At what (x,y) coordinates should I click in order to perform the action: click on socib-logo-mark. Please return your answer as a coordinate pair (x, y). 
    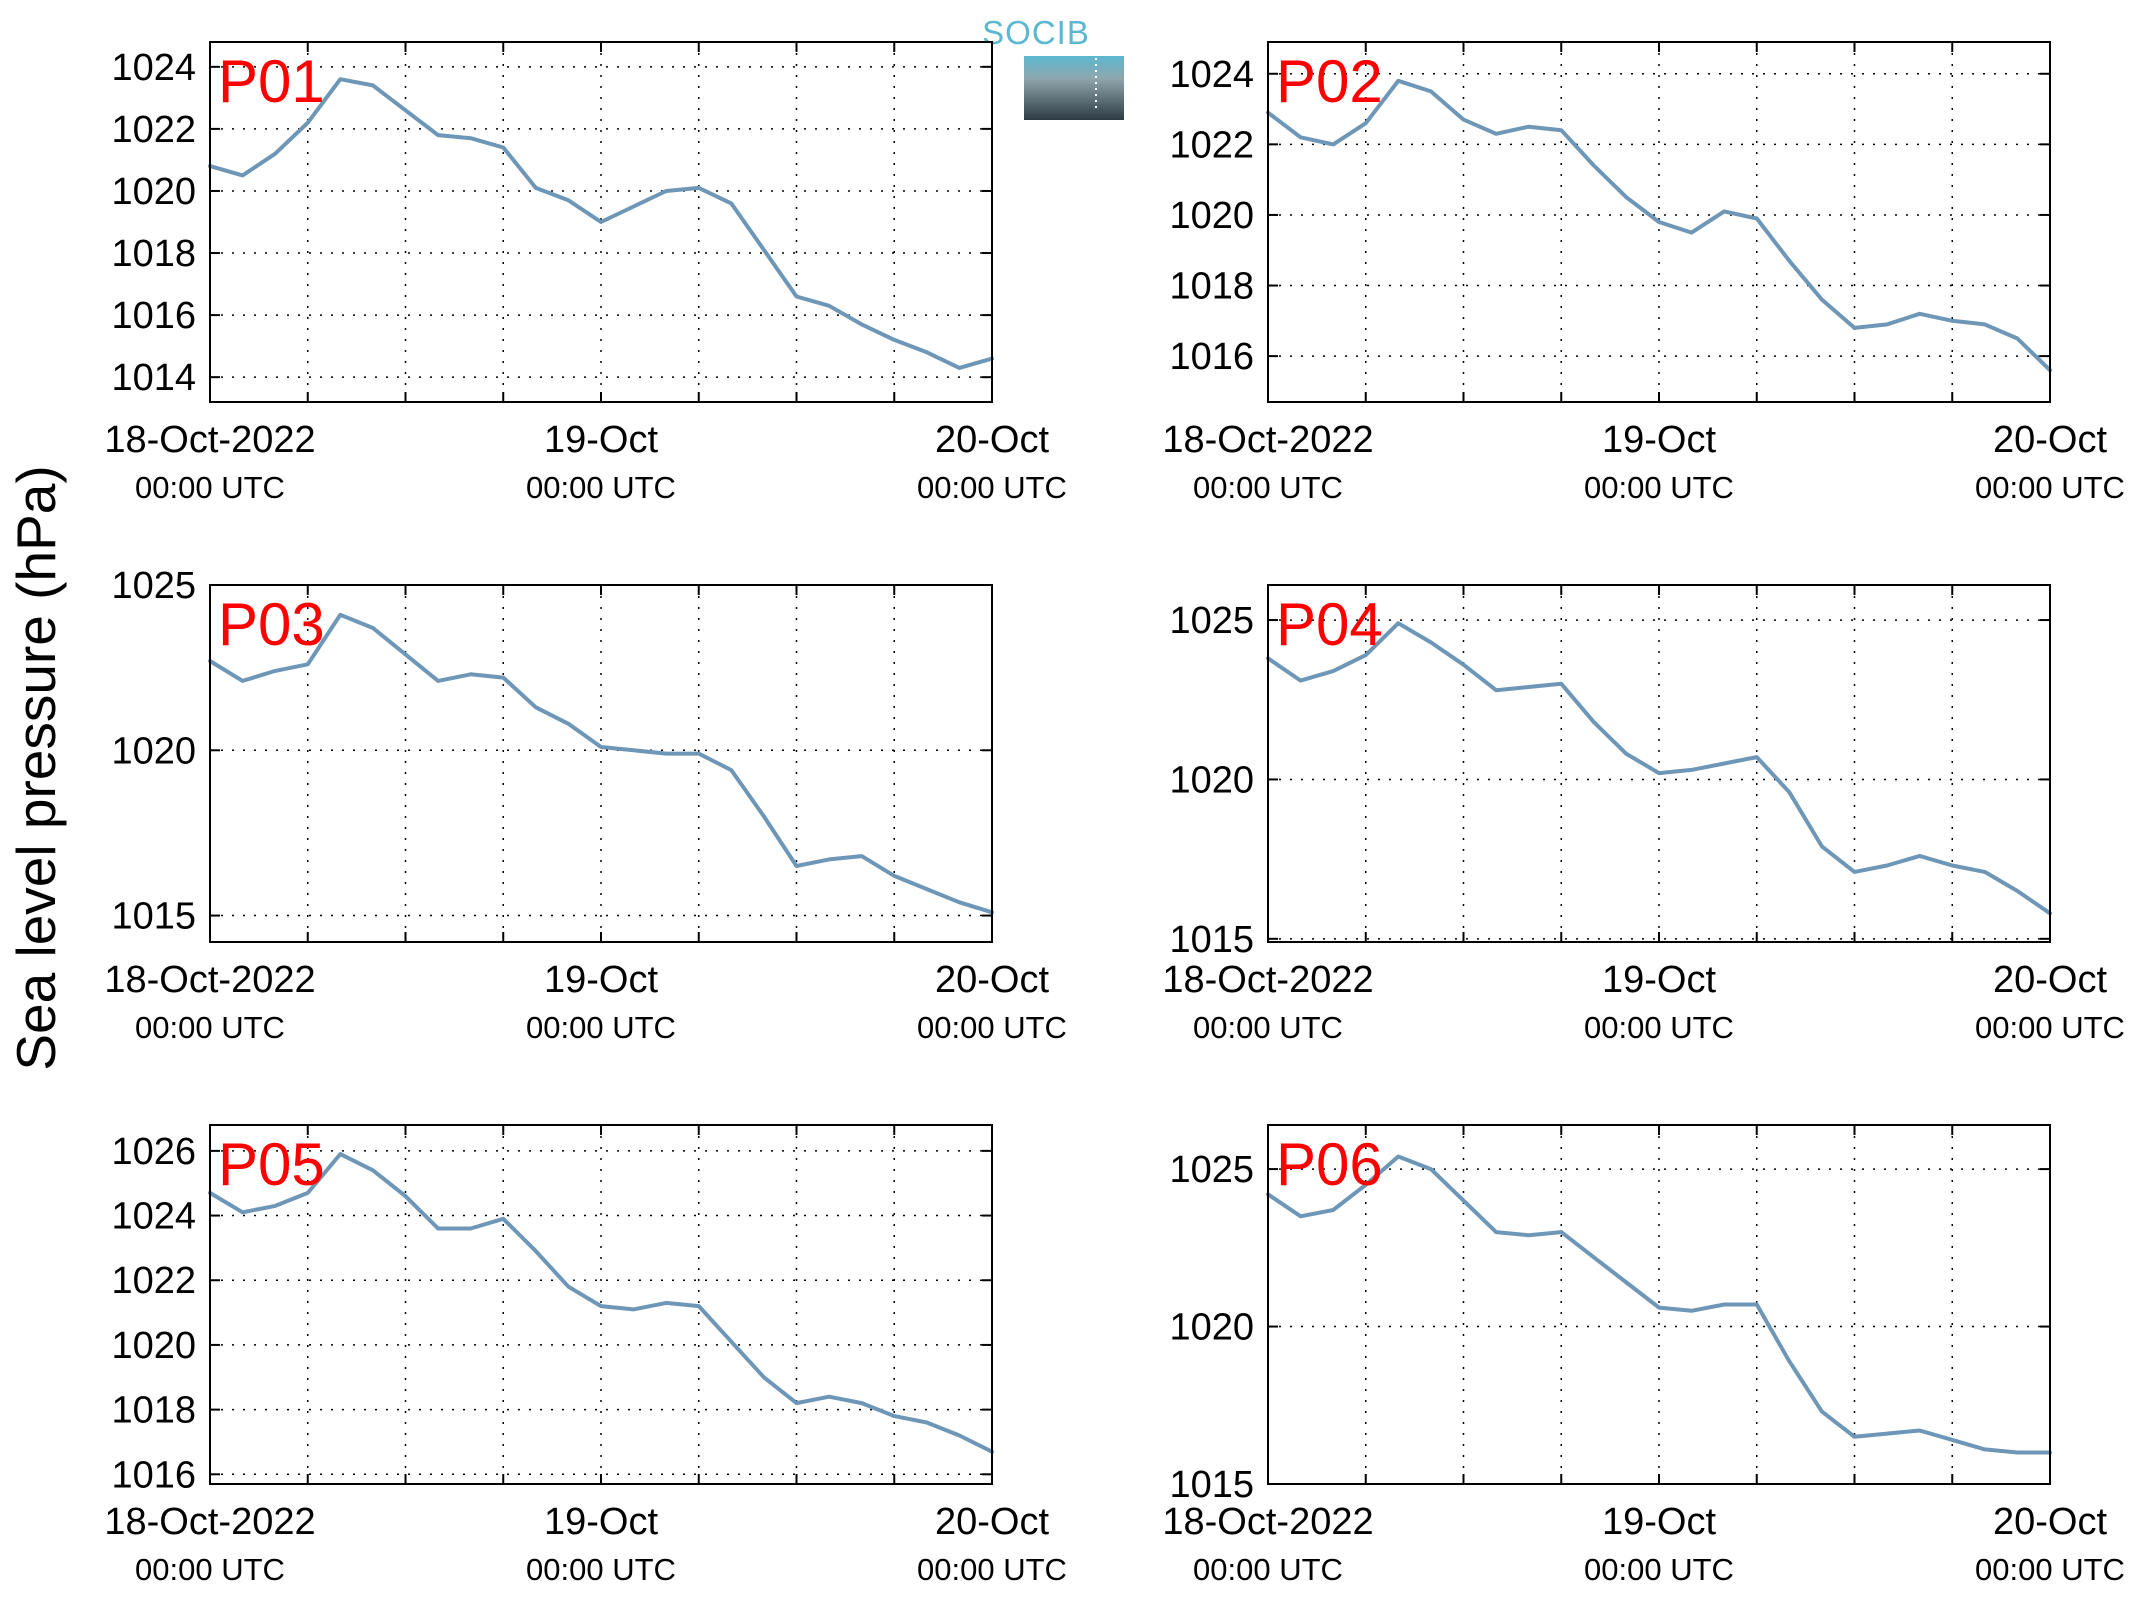
    Looking at the image, I should click on (1074, 88).